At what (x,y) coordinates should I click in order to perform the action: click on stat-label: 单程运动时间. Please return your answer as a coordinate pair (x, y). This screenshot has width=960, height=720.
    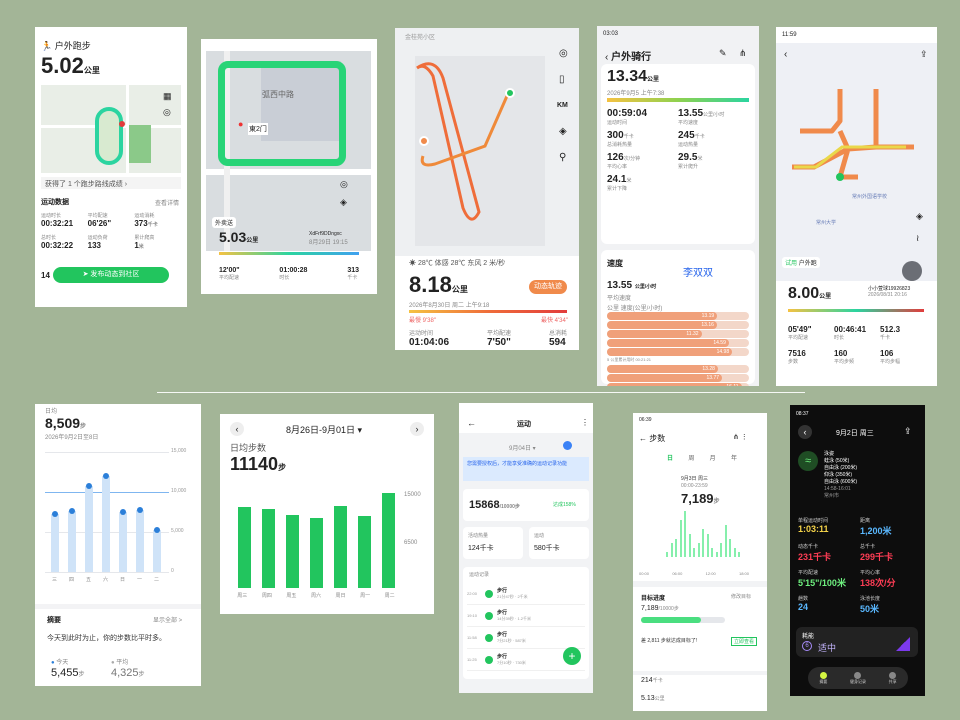
    Looking at the image, I should click on (813, 521).